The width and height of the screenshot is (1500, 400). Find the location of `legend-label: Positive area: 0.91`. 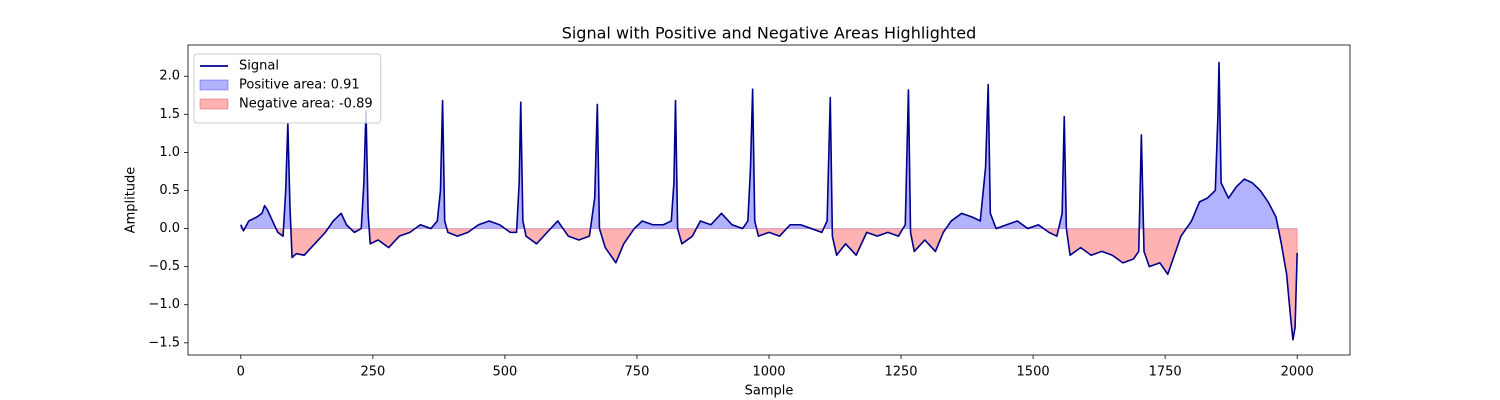

legend-label: Positive area: 0.91 is located at coordinates (299, 85).